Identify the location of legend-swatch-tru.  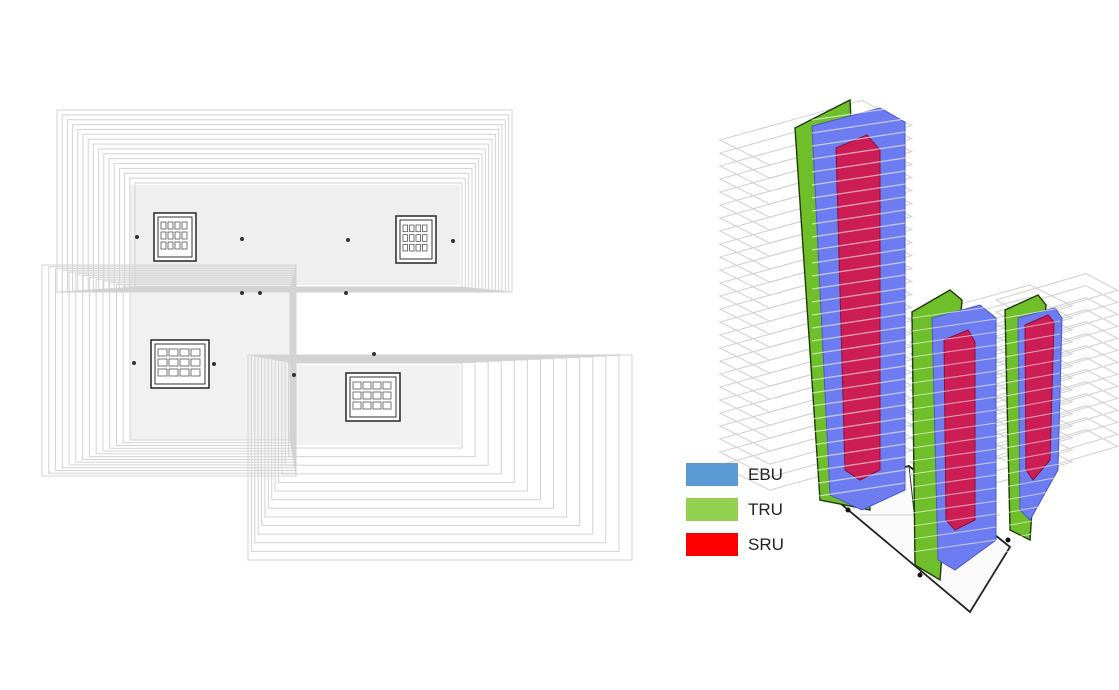
(712, 509).